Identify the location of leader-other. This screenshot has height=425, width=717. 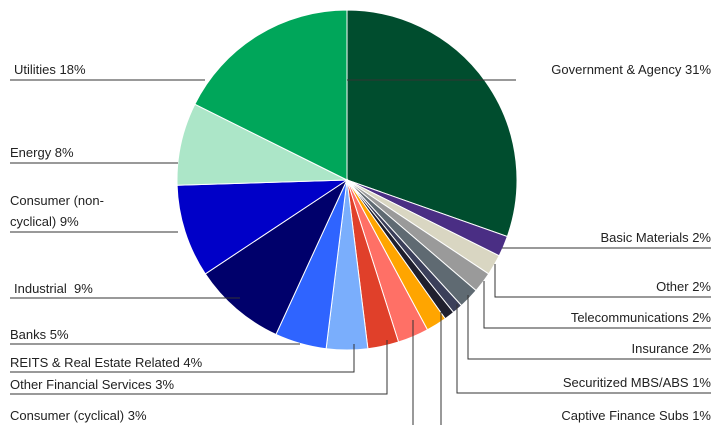
(602, 281).